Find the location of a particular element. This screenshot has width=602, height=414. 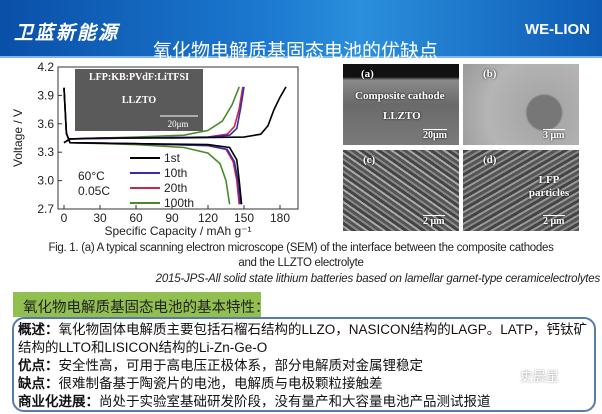

condition-annotation: 60°C is located at coordinates (91, 176).